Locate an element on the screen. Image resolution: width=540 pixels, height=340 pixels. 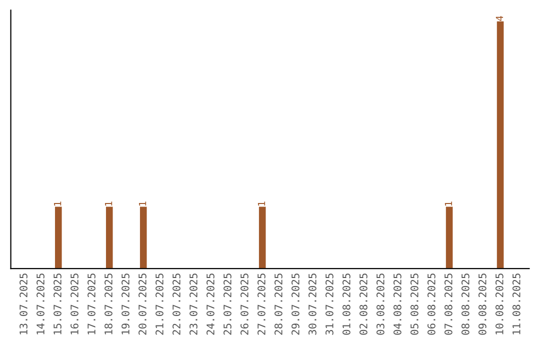
x-tick-label: 02.08.2025 is located at coordinates (364, 304).